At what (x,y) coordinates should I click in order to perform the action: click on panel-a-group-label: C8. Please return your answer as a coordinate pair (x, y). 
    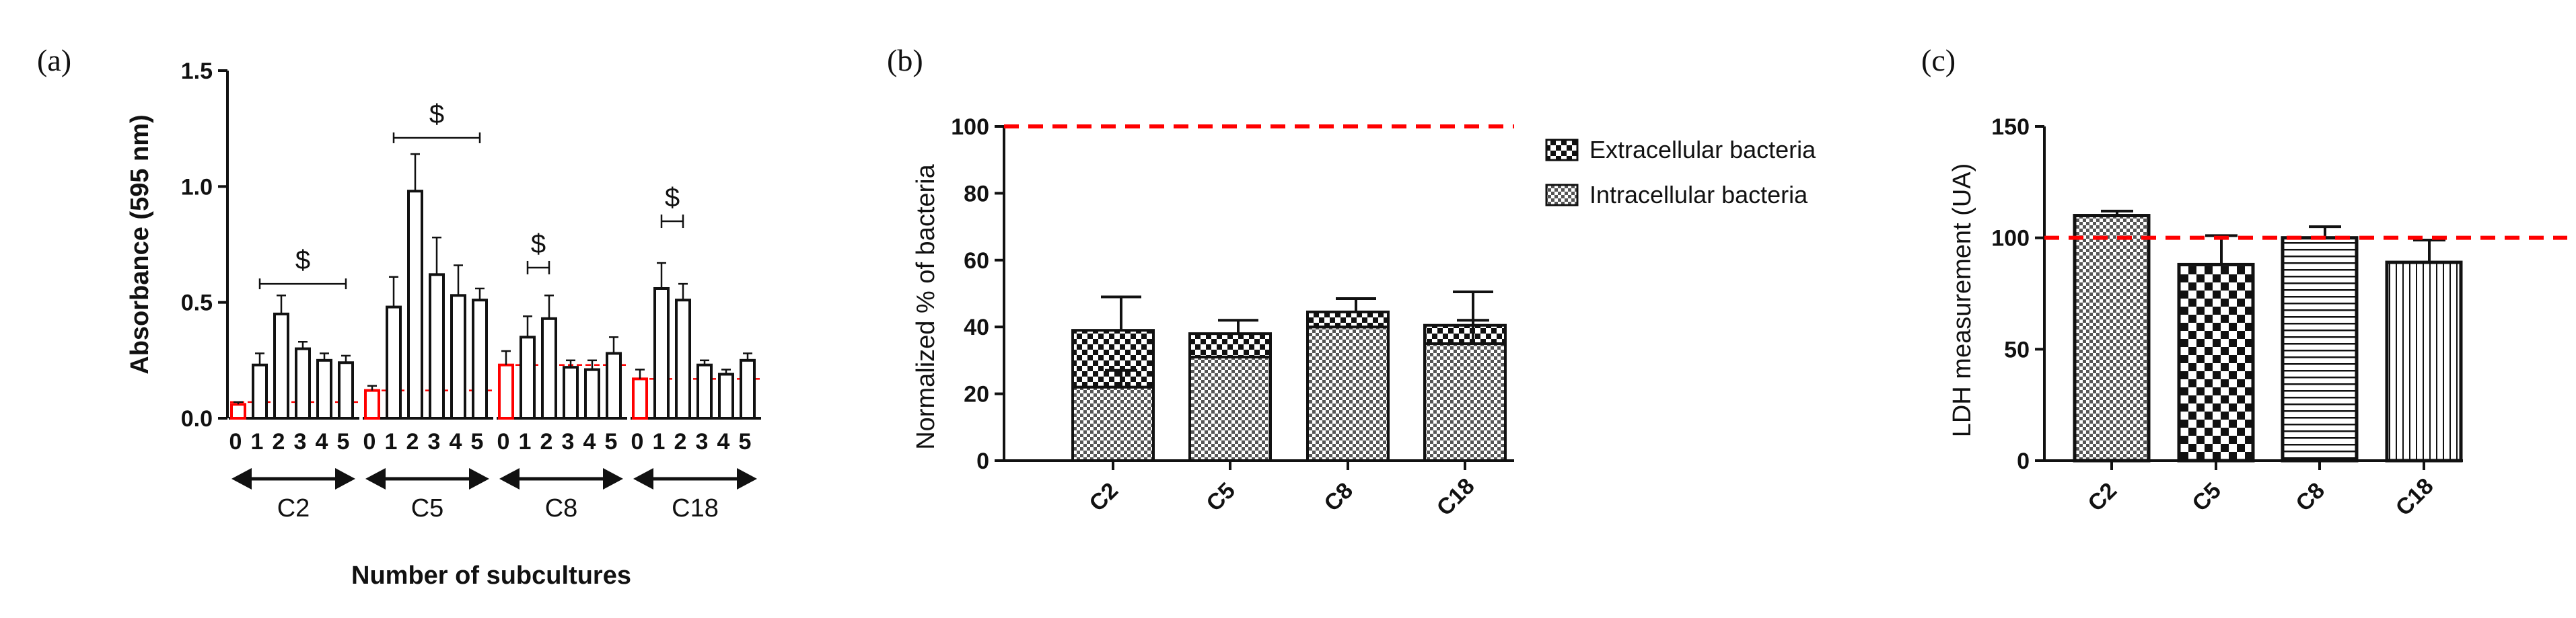
    Looking at the image, I should click on (561, 508).